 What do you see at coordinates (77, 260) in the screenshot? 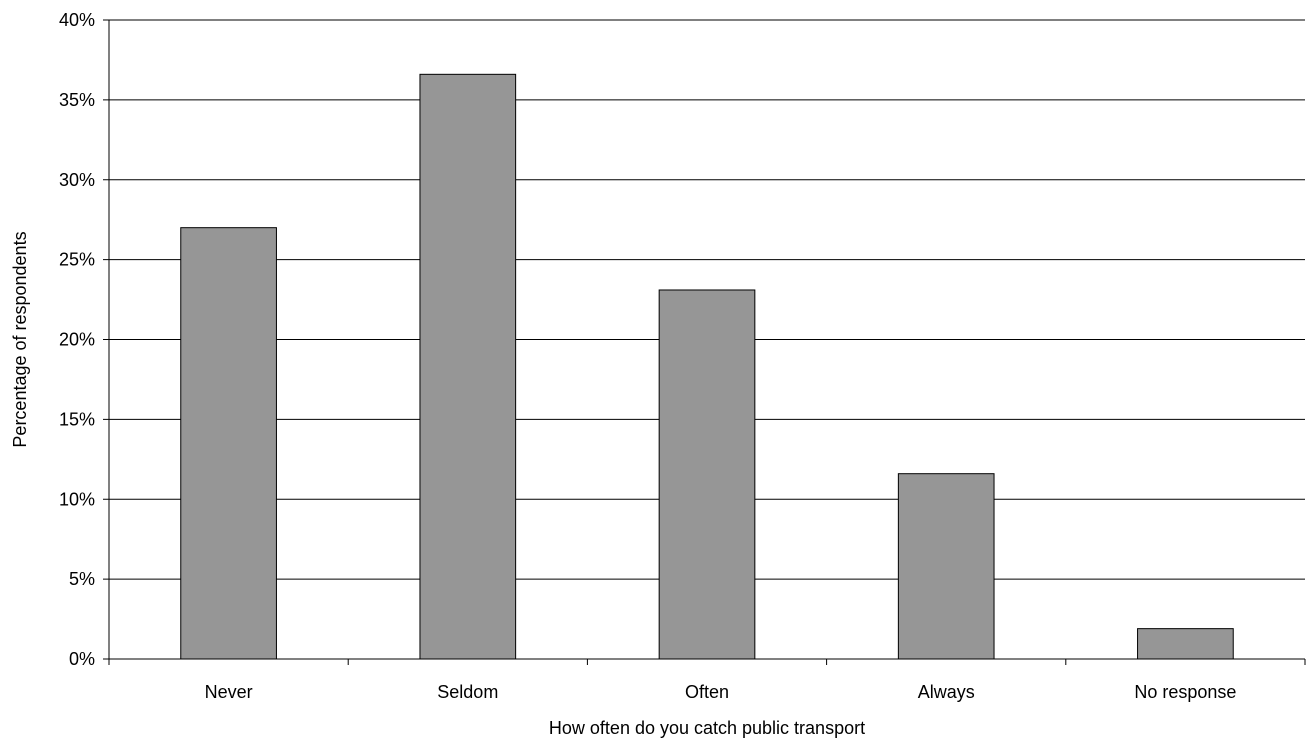
I see `y-tick-label: 25%` at bounding box center [77, 260].